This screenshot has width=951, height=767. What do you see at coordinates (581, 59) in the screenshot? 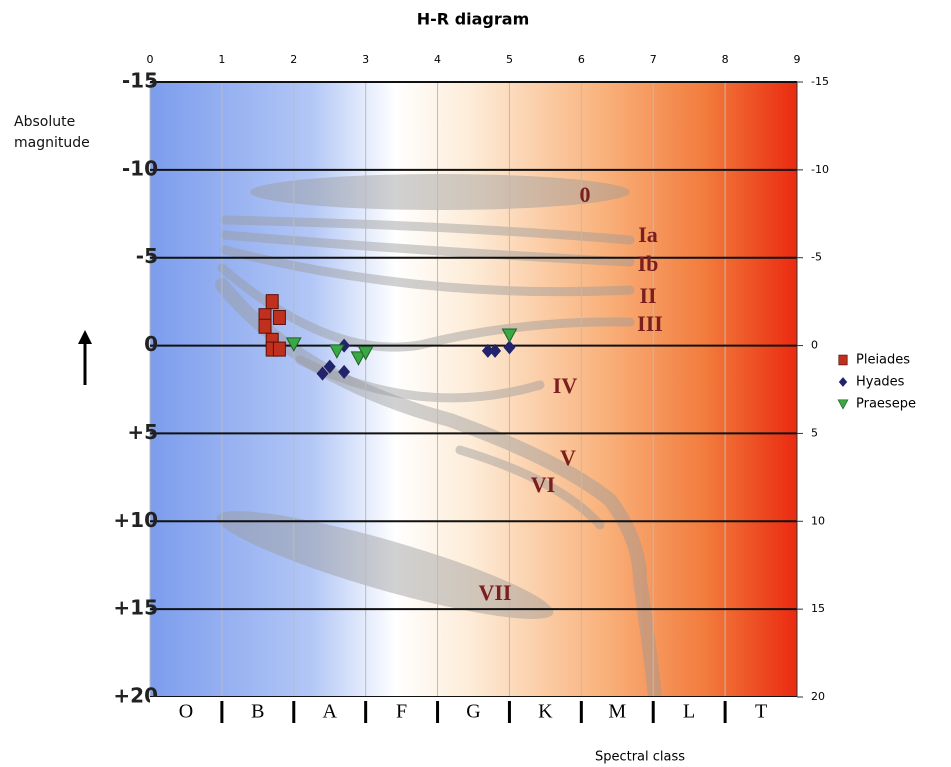
I see `x-tick-label: 6` at bounding box center [581, 59].